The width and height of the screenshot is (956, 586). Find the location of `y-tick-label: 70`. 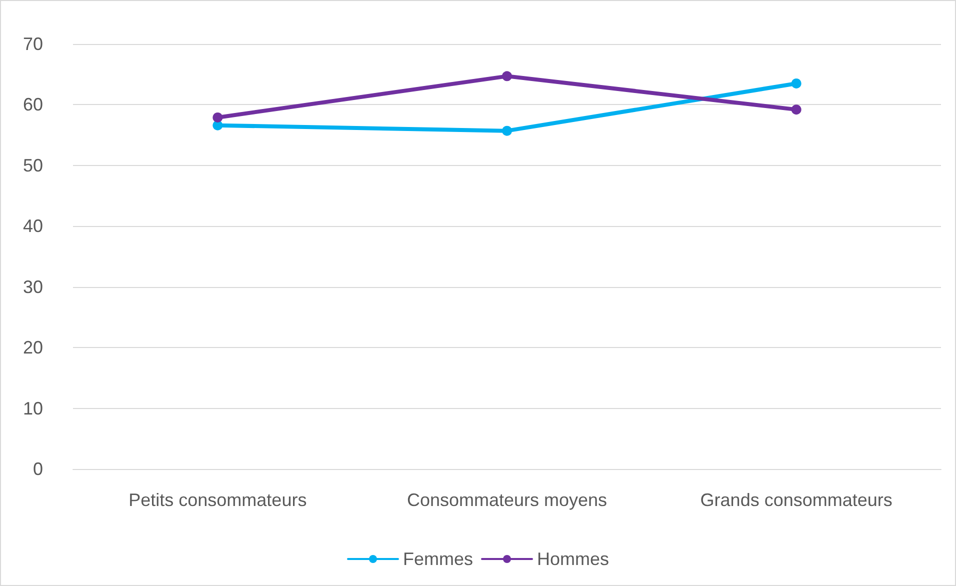

y-tick-label: 70 is located at coordinates (32, 44).